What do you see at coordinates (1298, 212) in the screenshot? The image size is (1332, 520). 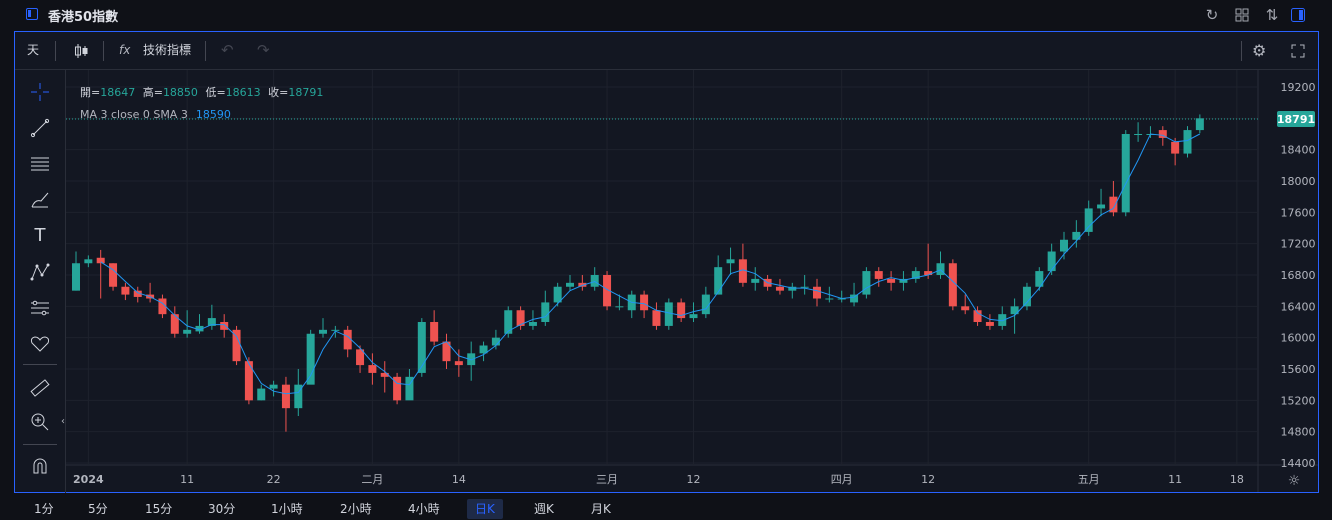 I see `y-tick-label: 17600` at bounding box center [1298, 212].